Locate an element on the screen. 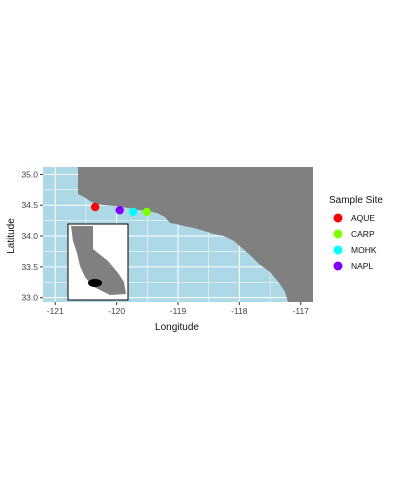 Image resolution: width=400 pixels, height=500 pixels. california-inset-map-icon is located at coordinates (98, 262).